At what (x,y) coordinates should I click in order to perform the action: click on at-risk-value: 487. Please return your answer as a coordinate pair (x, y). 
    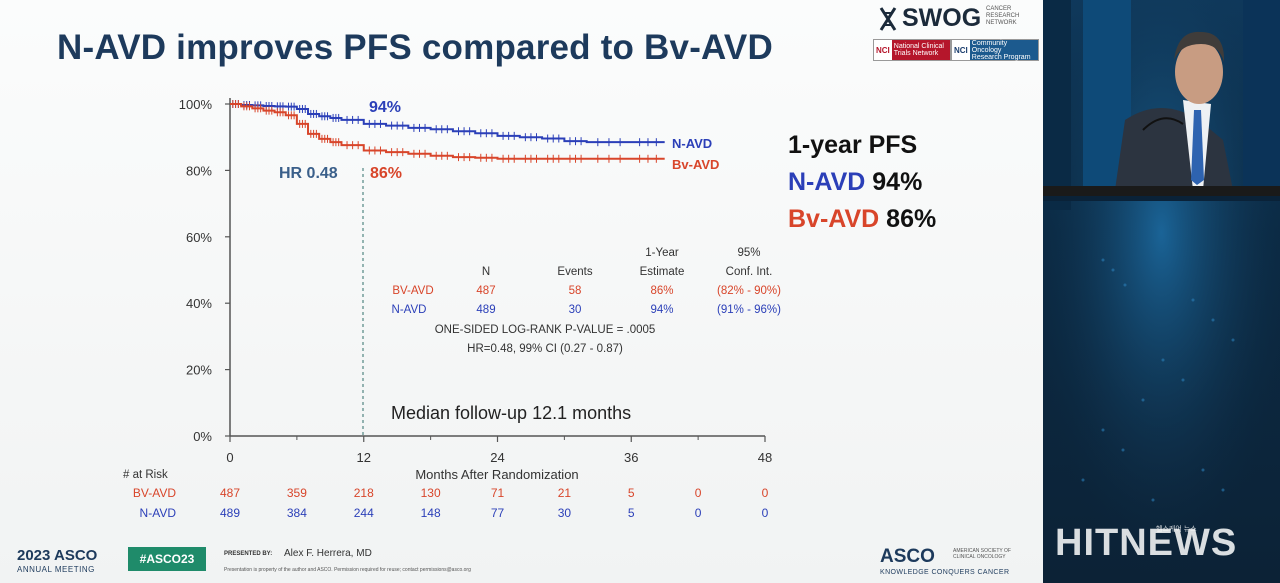
    Looking at the image, I should click on (230, 493).